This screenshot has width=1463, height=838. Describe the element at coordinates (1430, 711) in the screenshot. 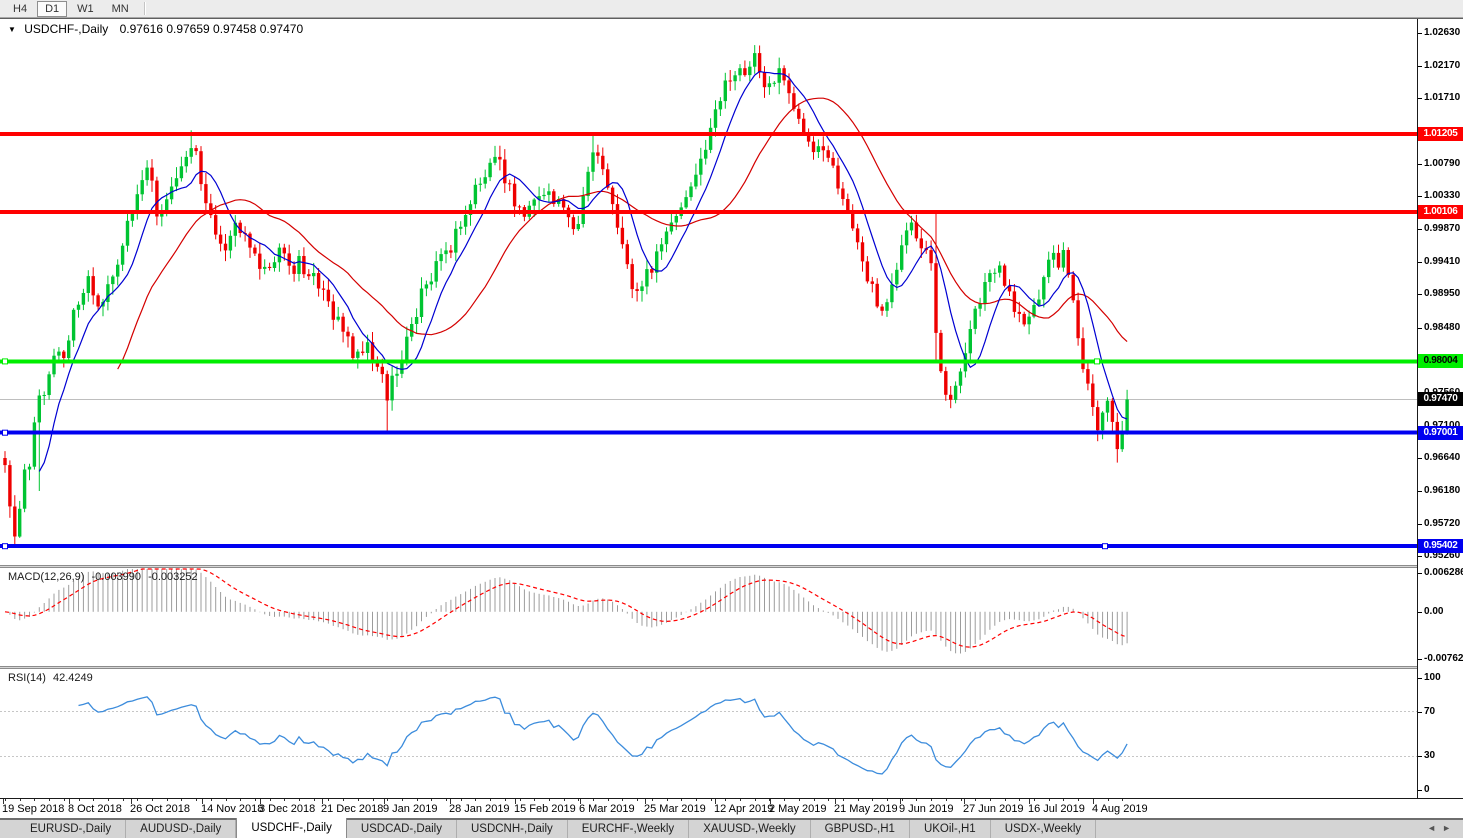

I see `rsi-axis-label: 70` at that location.